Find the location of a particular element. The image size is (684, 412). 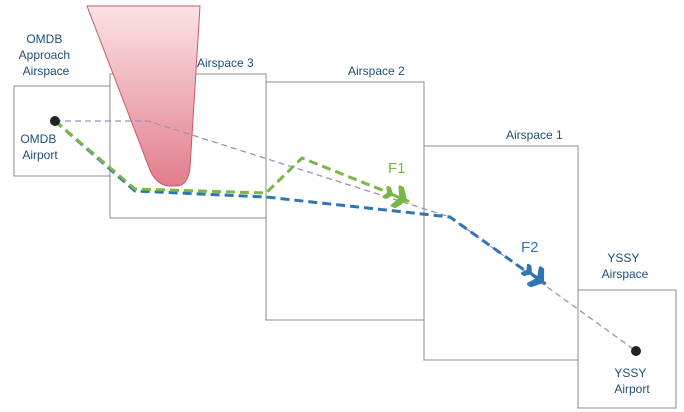

f1-route-line is located at coordinates (223, 157).